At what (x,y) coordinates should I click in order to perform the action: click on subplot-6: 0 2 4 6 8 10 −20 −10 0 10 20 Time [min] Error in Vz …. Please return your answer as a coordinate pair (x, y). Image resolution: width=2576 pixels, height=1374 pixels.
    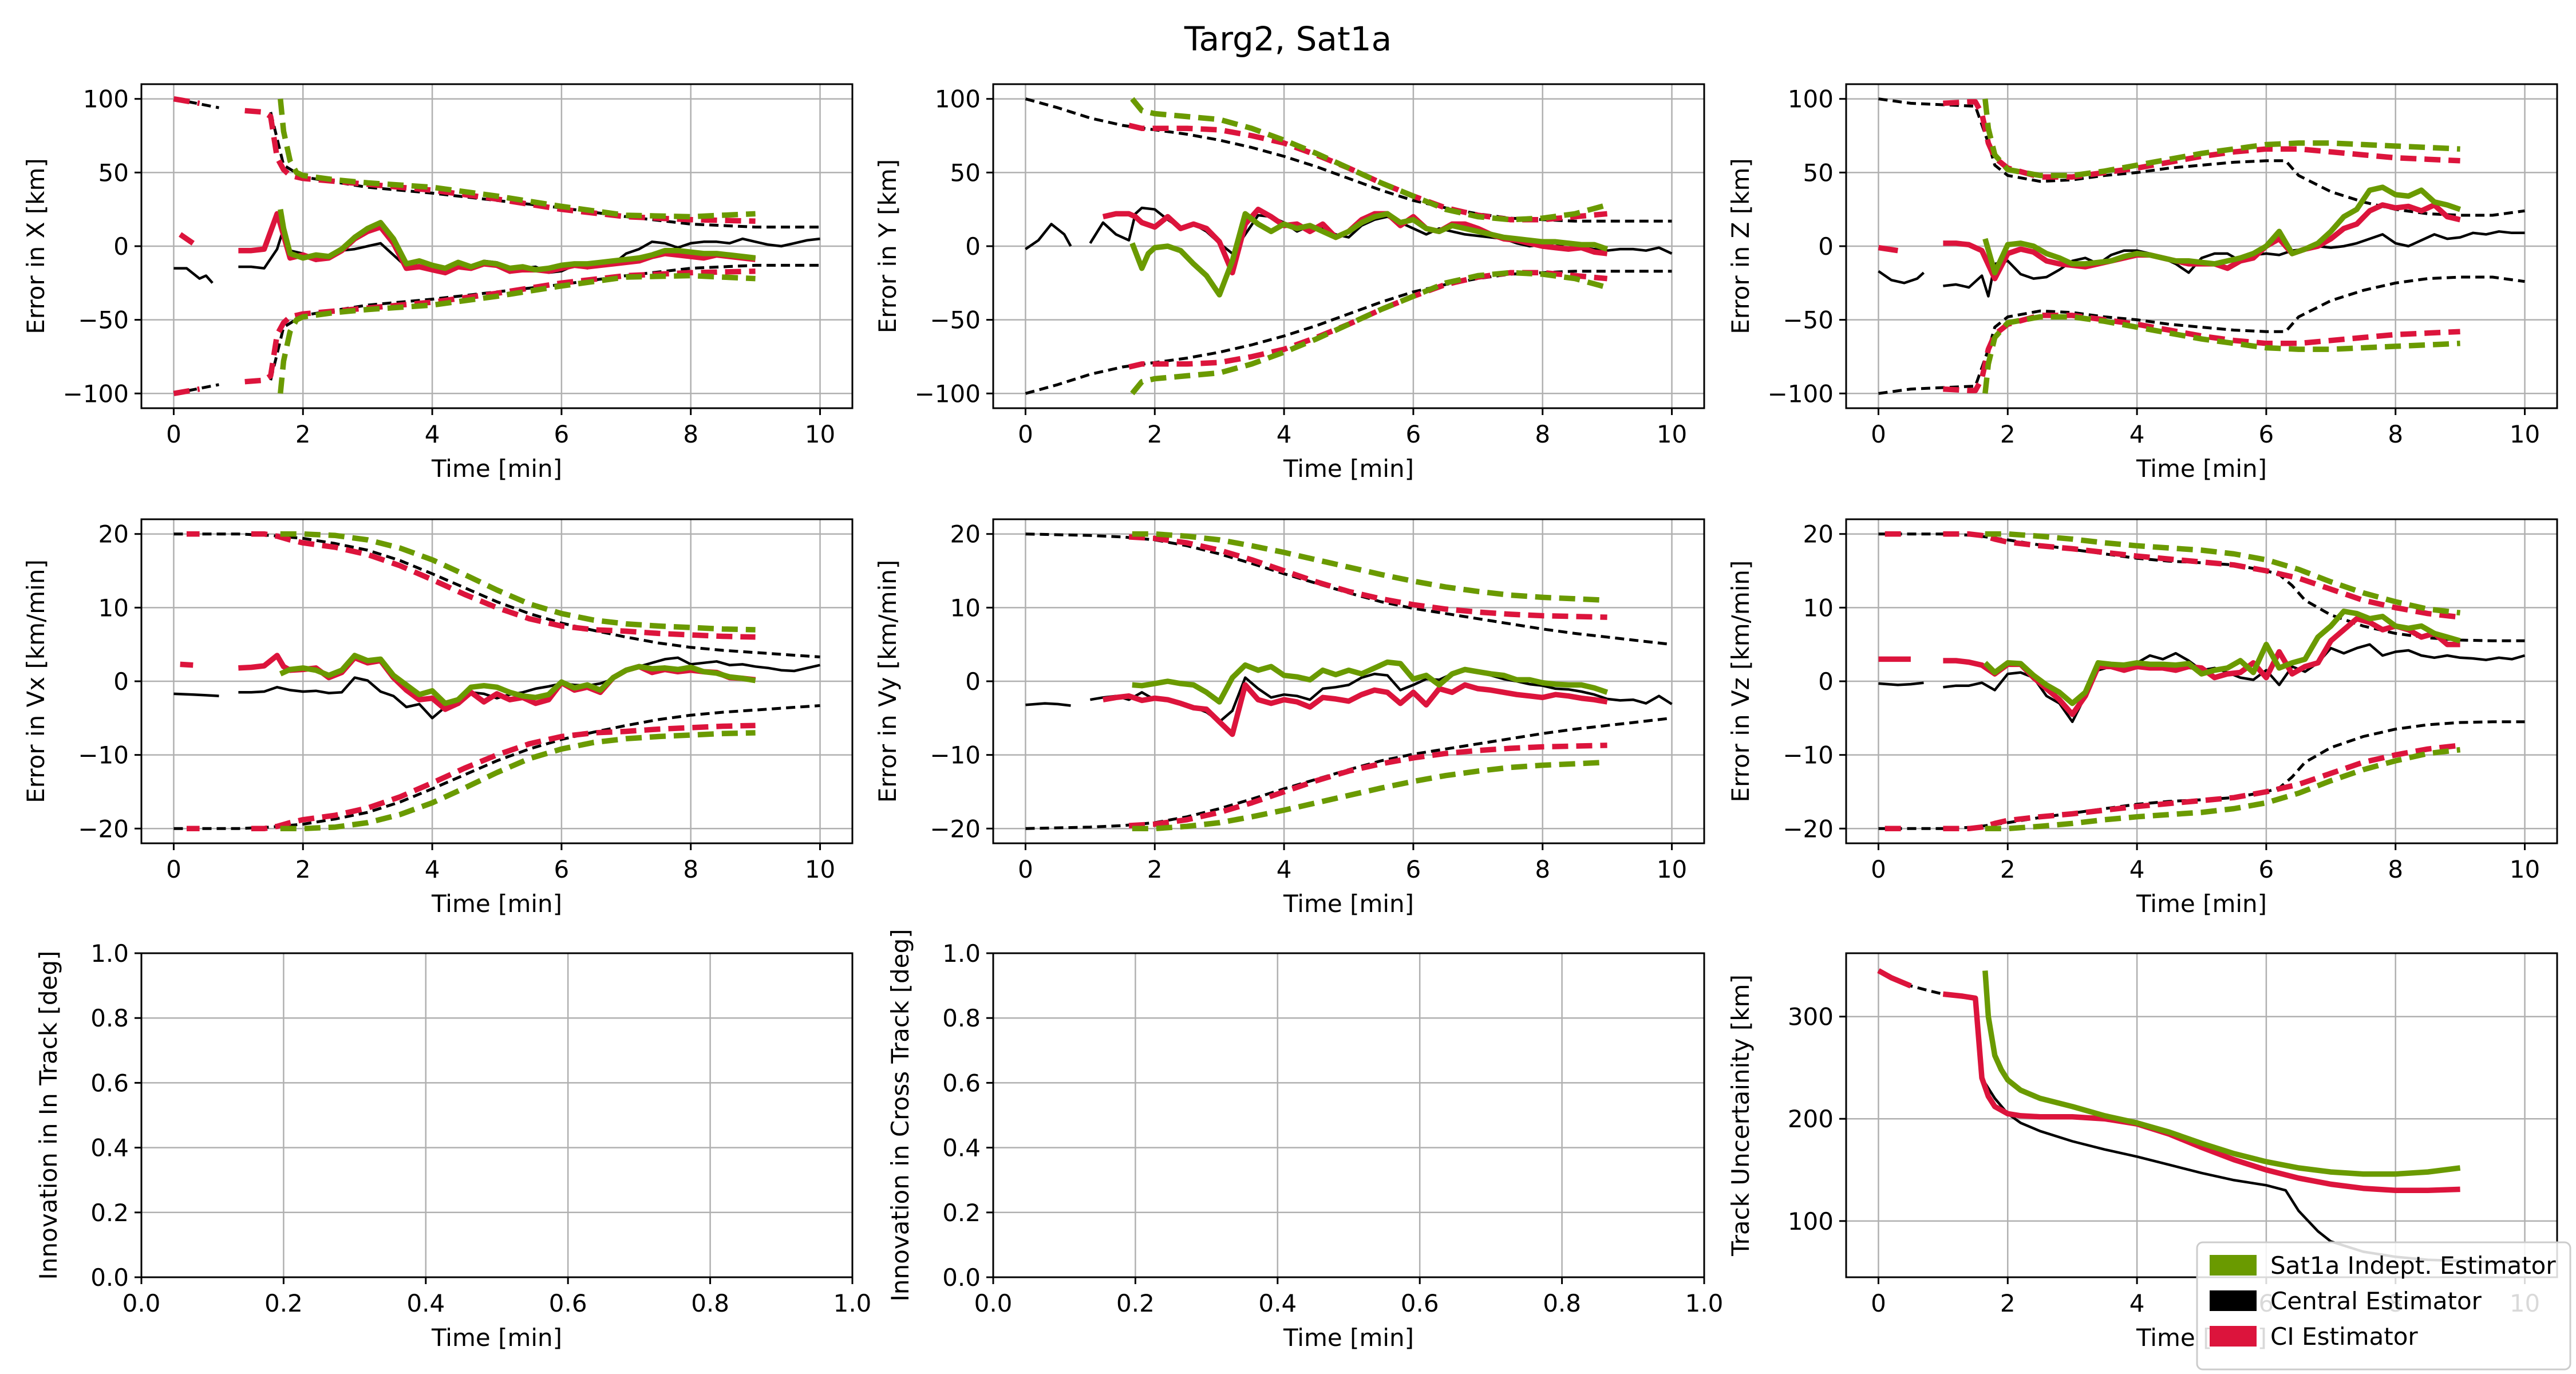
    Looking at the image, I should click on (2142, 718).